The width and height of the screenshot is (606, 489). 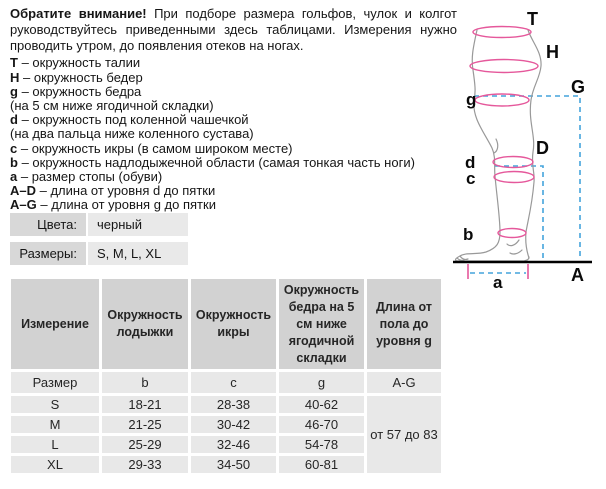 I want to click on leg-measurement-diagram: T H G g D d c b a A, so click(x=522, y=149).